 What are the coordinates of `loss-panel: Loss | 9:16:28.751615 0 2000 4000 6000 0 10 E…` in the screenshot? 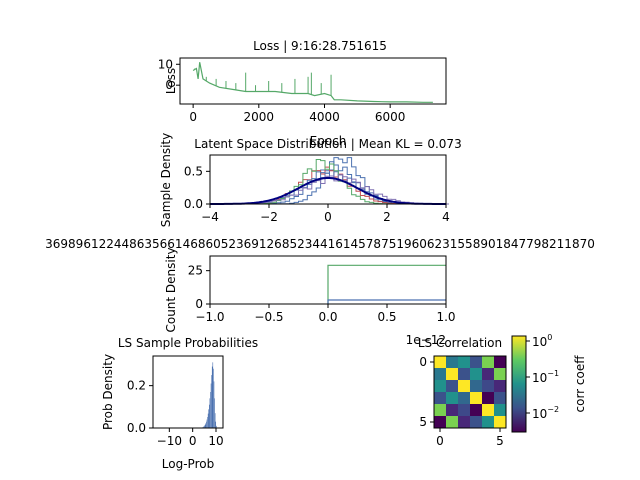 It's located at (302, 93).